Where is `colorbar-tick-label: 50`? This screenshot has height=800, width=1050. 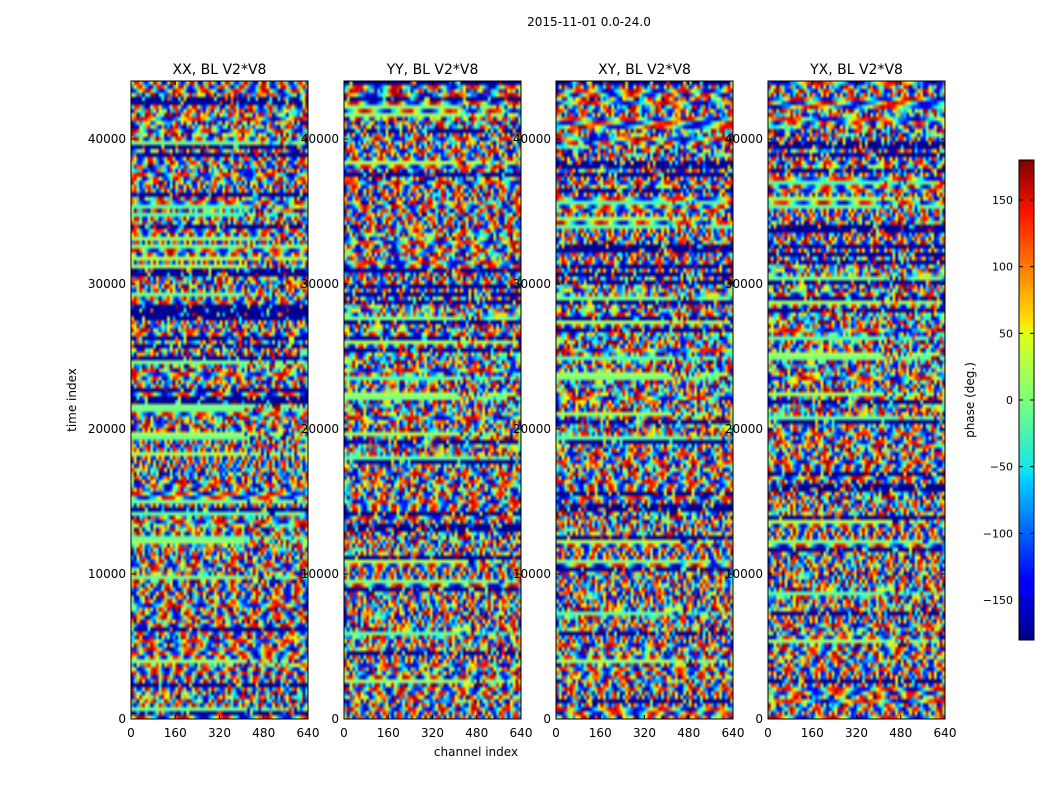 colorbar-tick-label: 50 is located at coordinates (1006, 333).